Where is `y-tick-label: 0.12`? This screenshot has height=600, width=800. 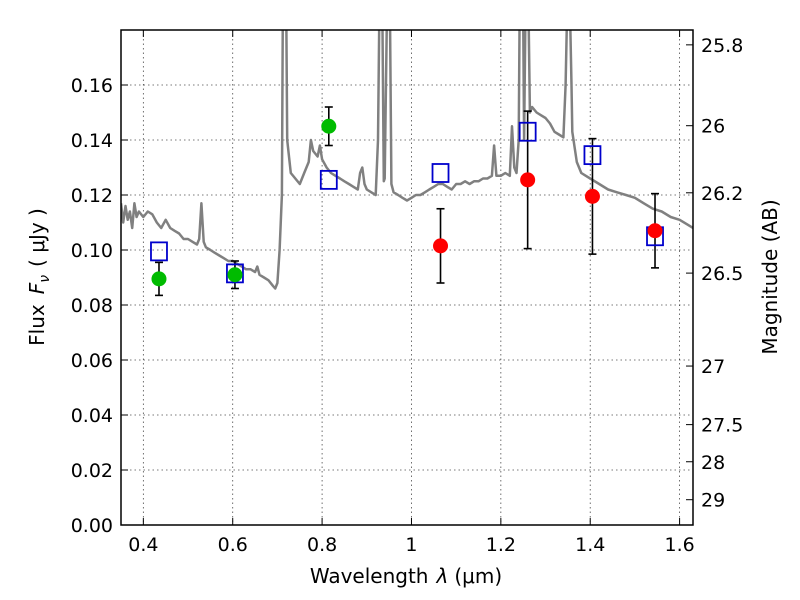
y-tick-label: 0.12 is located at coordinates (92, 196).